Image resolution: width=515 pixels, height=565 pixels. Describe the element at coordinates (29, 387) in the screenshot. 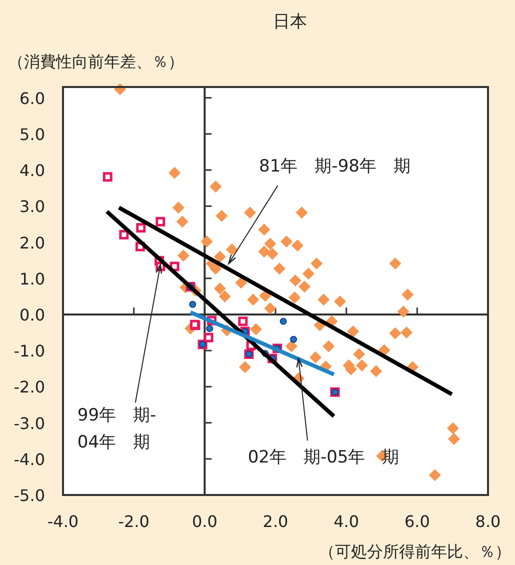

I see `y-tick-label: -2.0` at that location.